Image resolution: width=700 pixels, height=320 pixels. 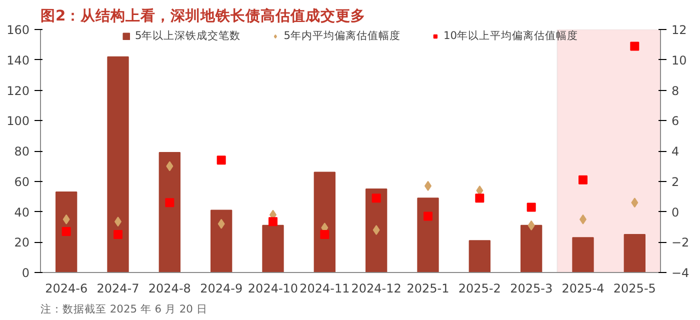 I want to click on y-tick-label: 120, so click(x=18, y=91).